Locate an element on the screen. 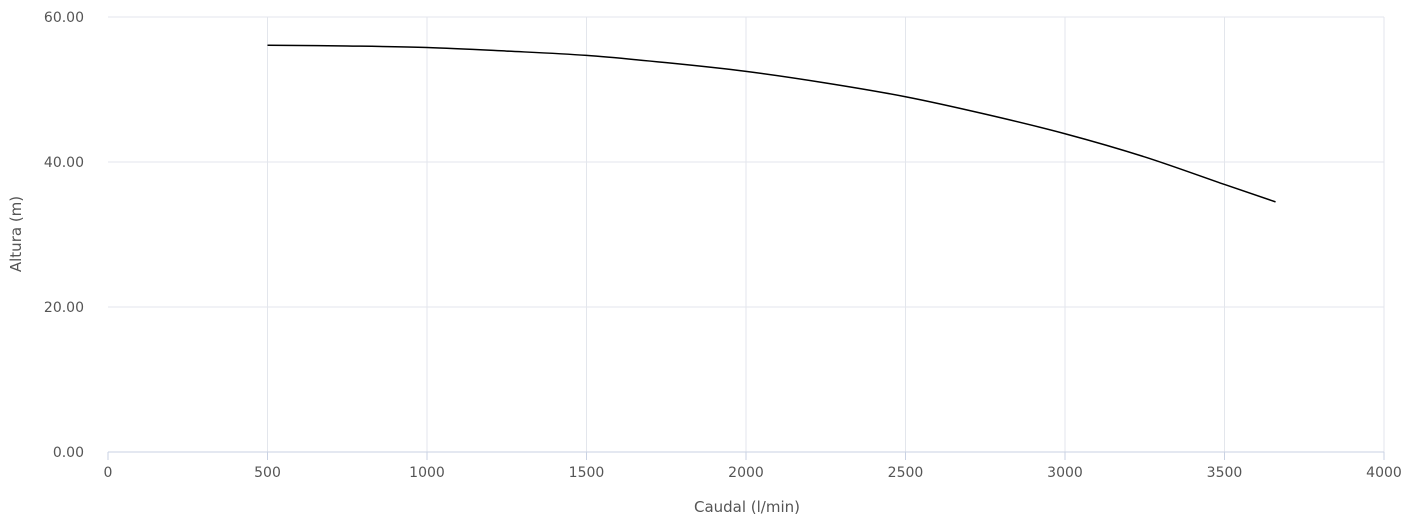  y-tick-labels: 0.00 20.00 40.00 60.00 is located at coordinates (64, 235).